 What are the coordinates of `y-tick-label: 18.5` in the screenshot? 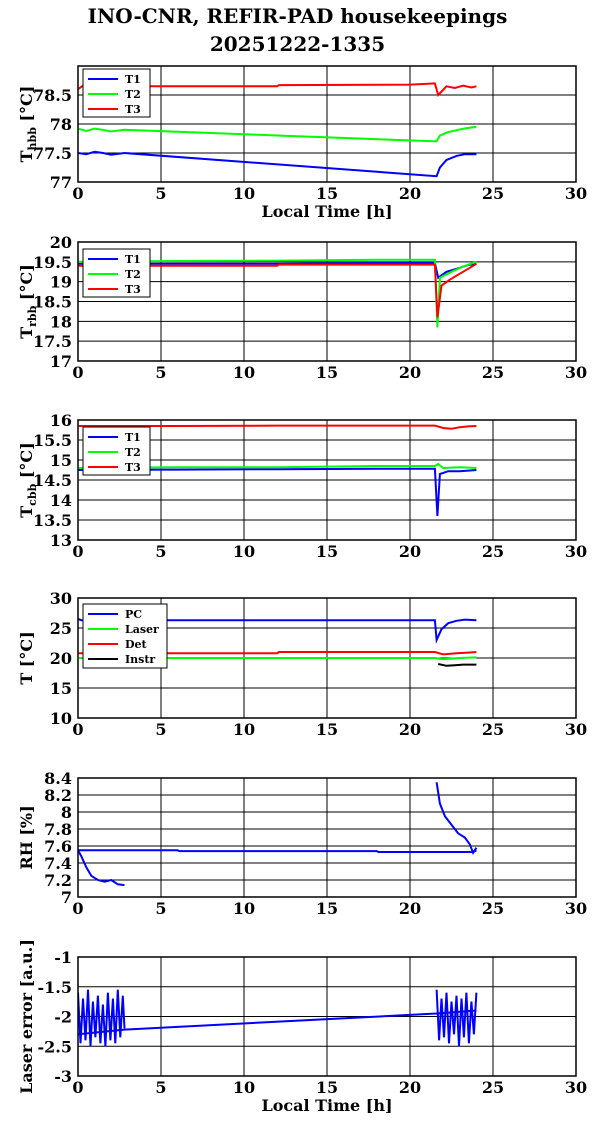 It's located at (52, 302).